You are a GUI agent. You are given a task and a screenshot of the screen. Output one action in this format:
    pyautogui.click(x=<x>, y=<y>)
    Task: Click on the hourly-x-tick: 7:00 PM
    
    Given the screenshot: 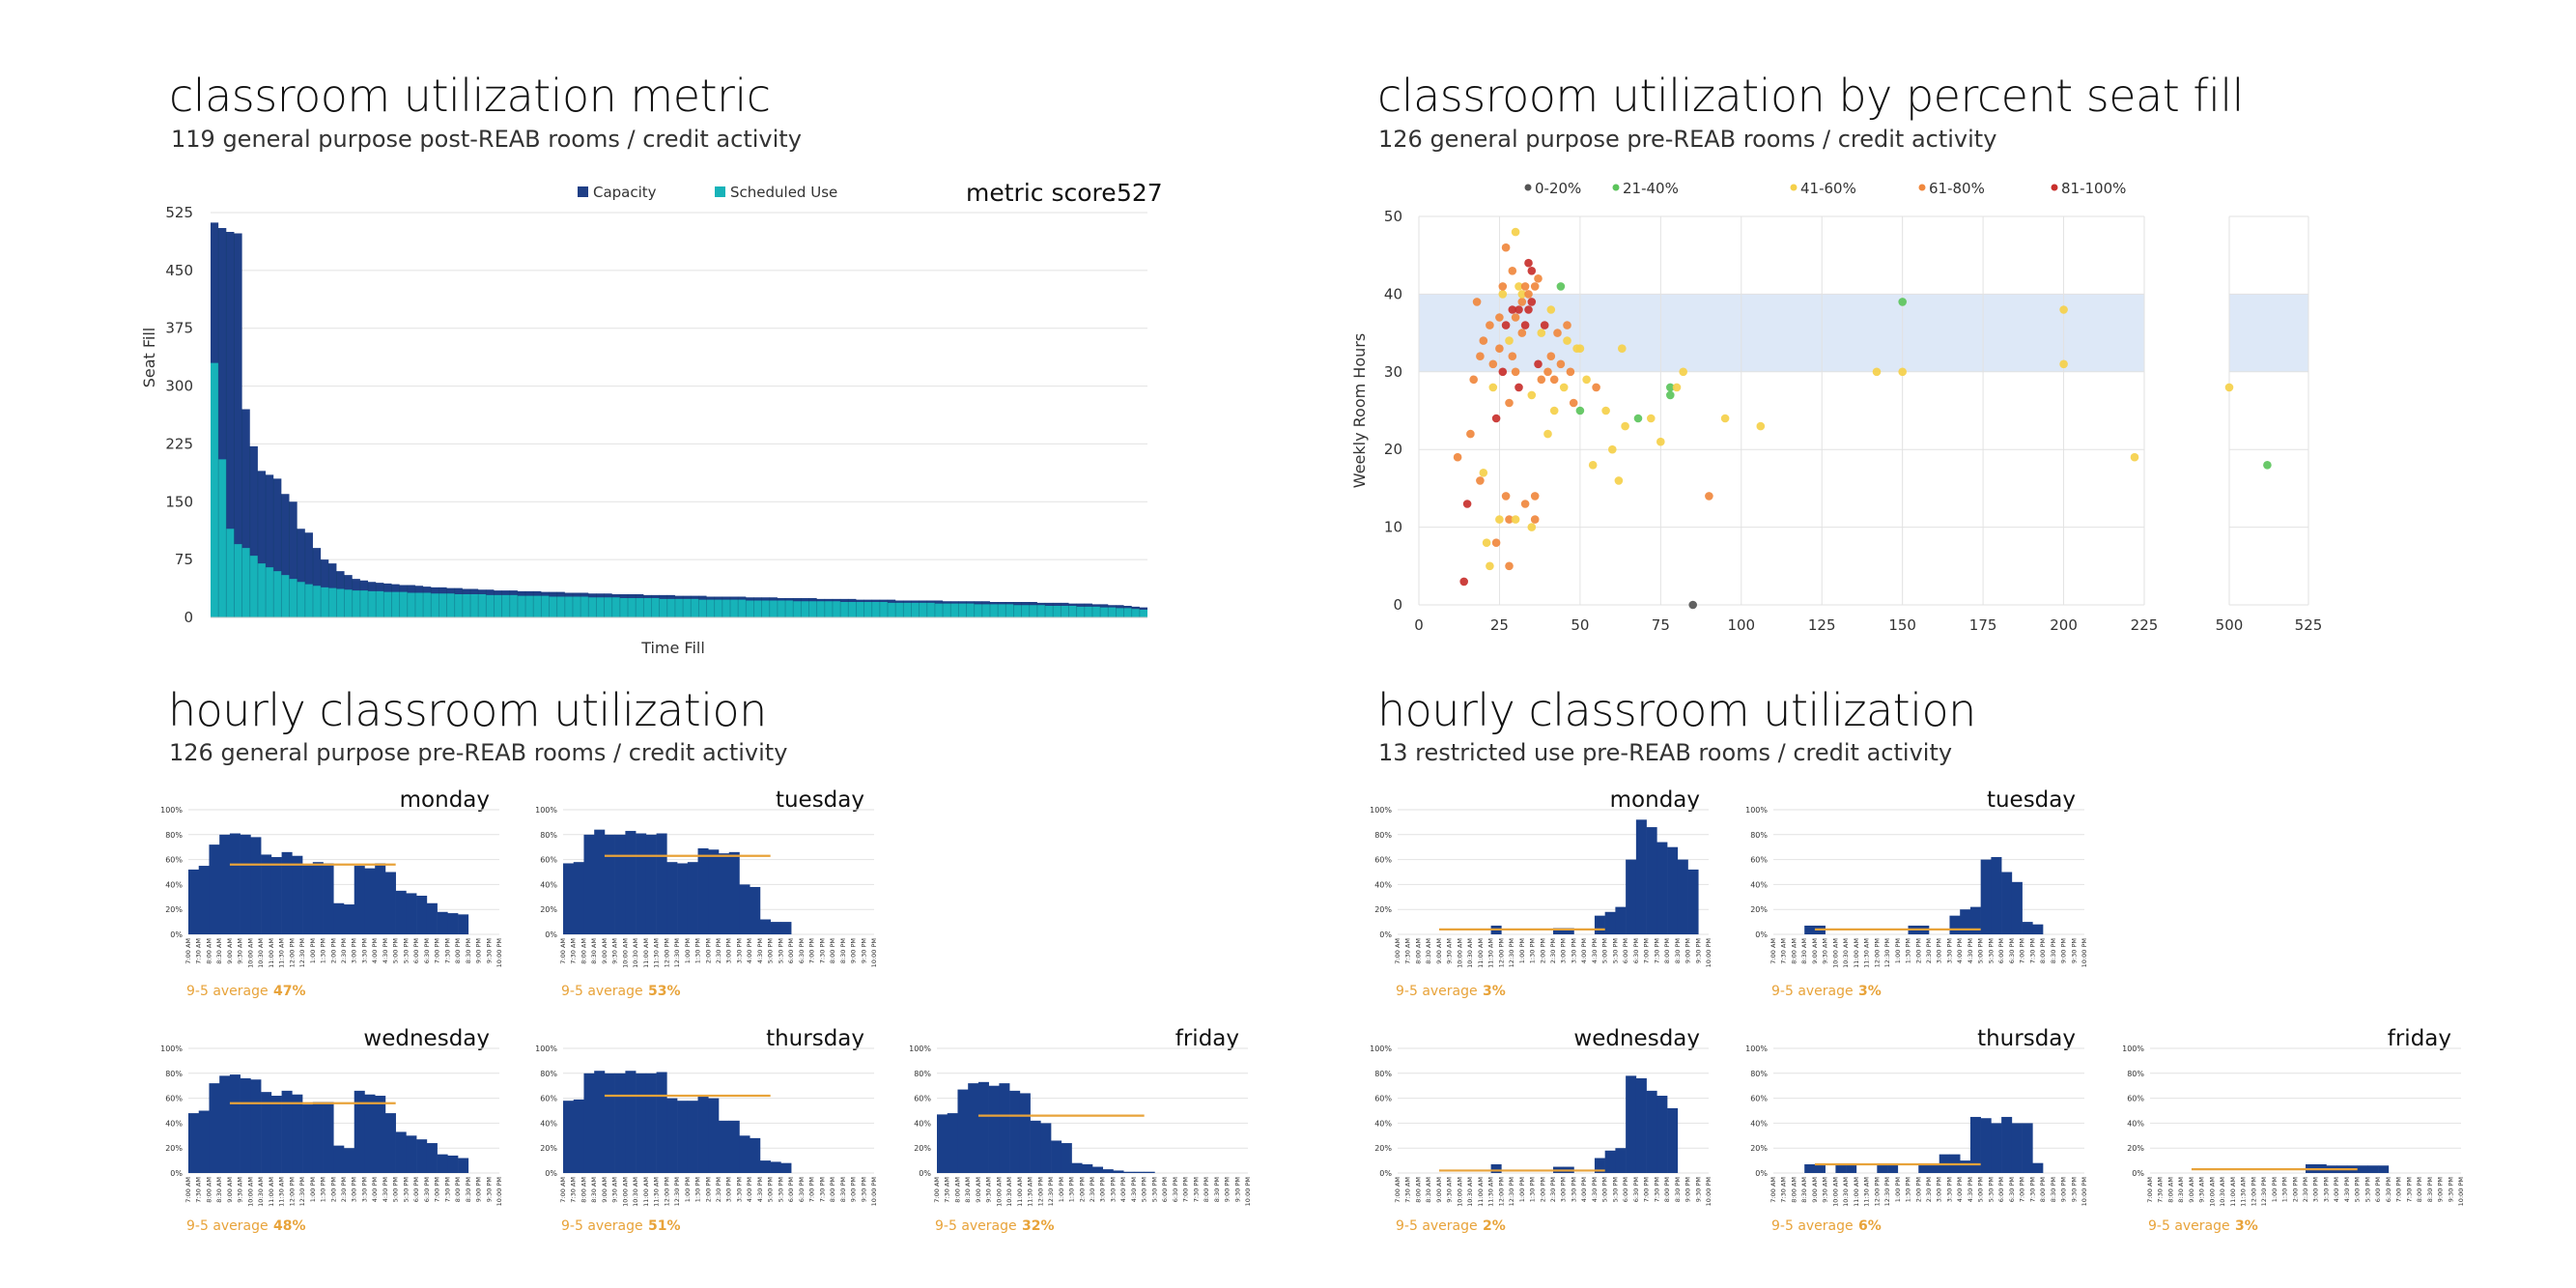 What is the action you would take?
    pyautogui.click(x=437, y=1190)
    